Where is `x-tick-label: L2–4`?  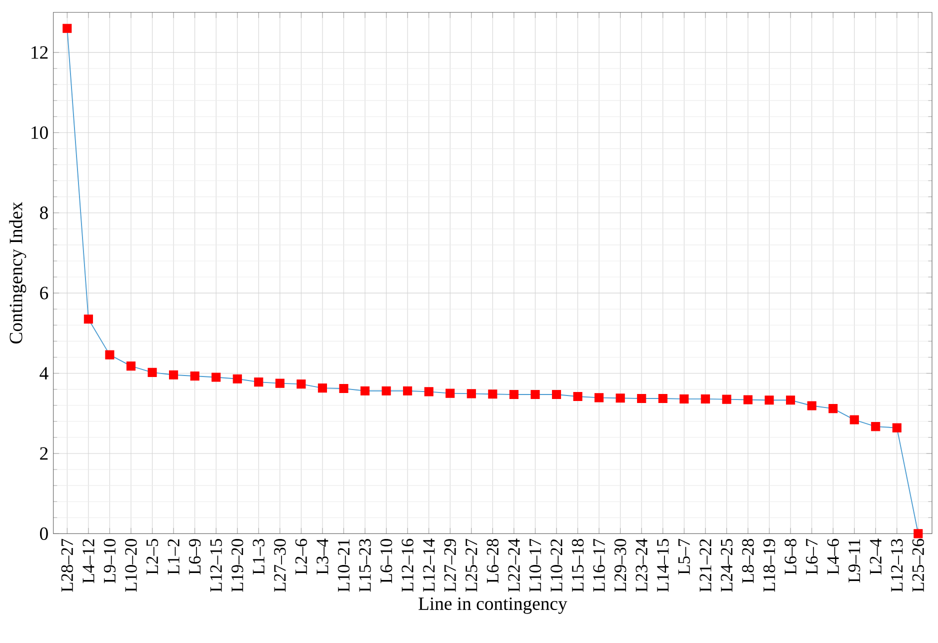
x-tick-label: L2–4 is located at coordinates (876, 556).